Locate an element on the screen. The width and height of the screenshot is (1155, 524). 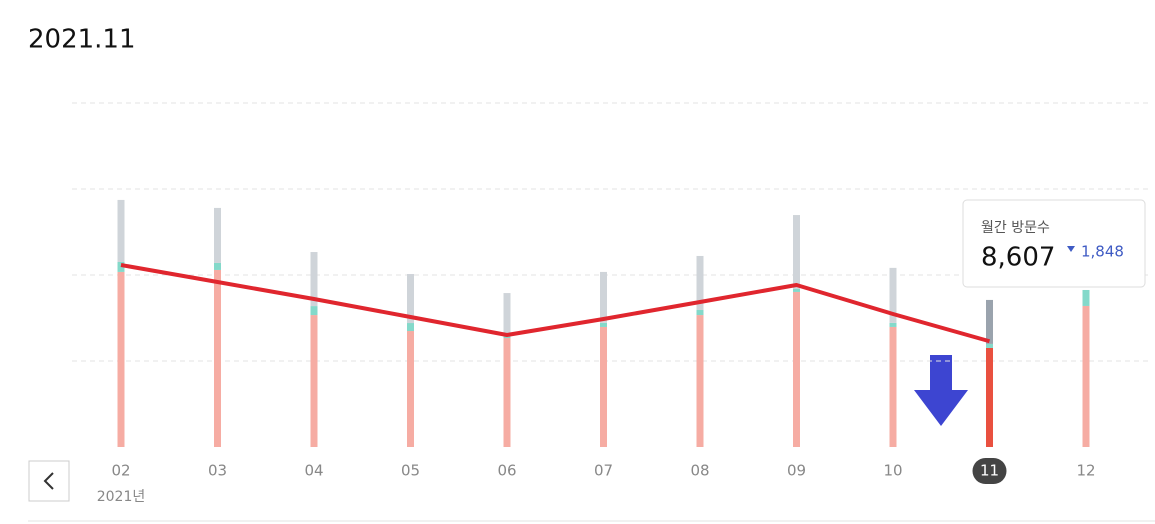
x-tick-label: 05 is located at coordinates (410, 471).